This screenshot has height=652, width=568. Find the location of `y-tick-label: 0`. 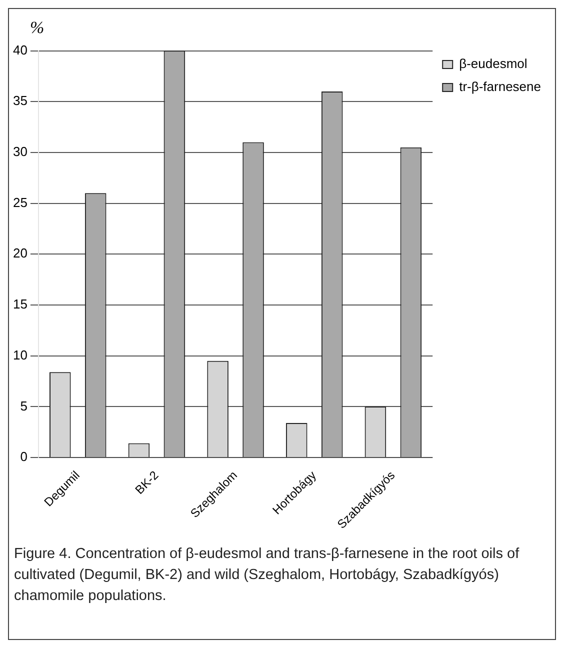

y-tick-label: 0 is located at coordinates (24, 456).